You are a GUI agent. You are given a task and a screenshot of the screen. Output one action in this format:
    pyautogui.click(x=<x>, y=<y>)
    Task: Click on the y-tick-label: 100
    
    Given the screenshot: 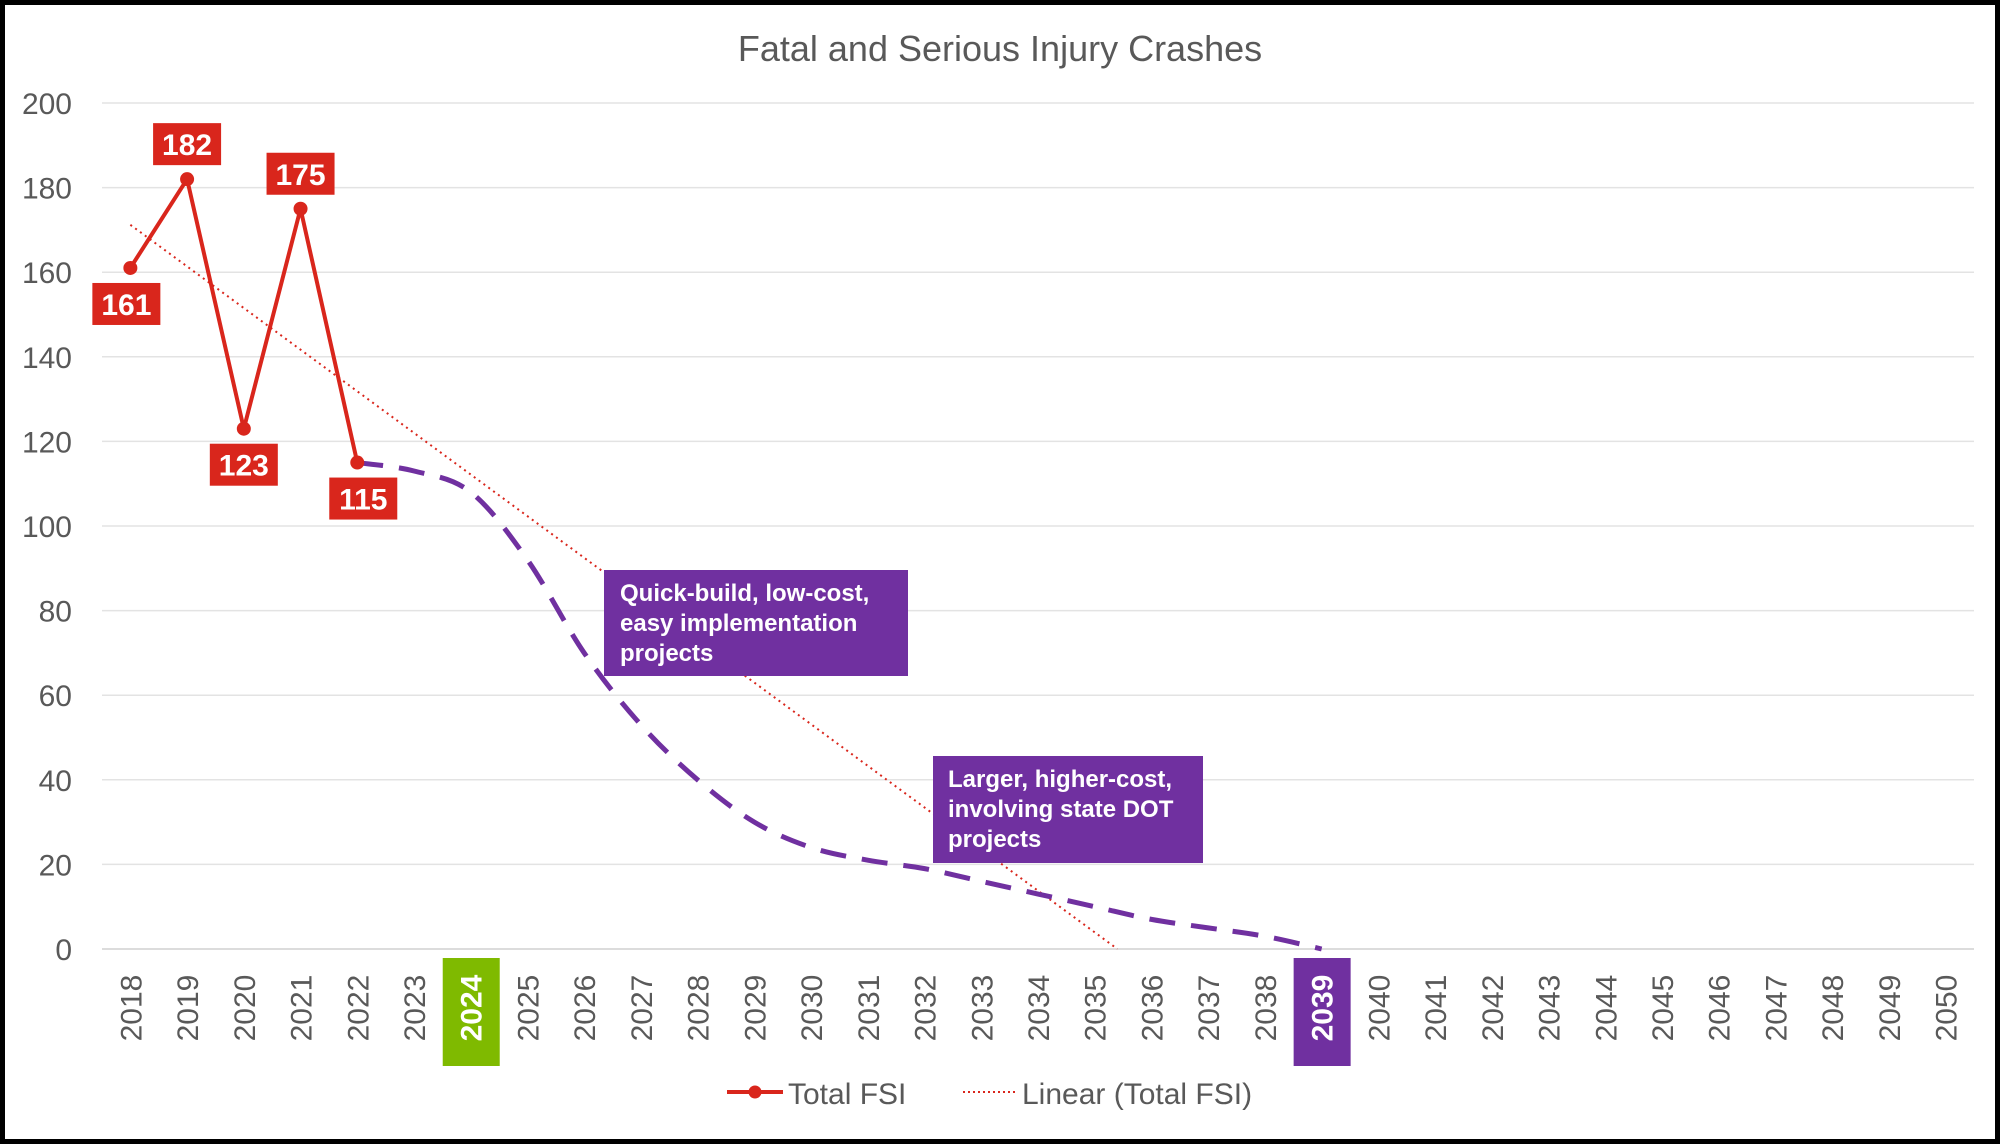 What is the action you would take?
    pyautogui.click(x=47, y=527)
    